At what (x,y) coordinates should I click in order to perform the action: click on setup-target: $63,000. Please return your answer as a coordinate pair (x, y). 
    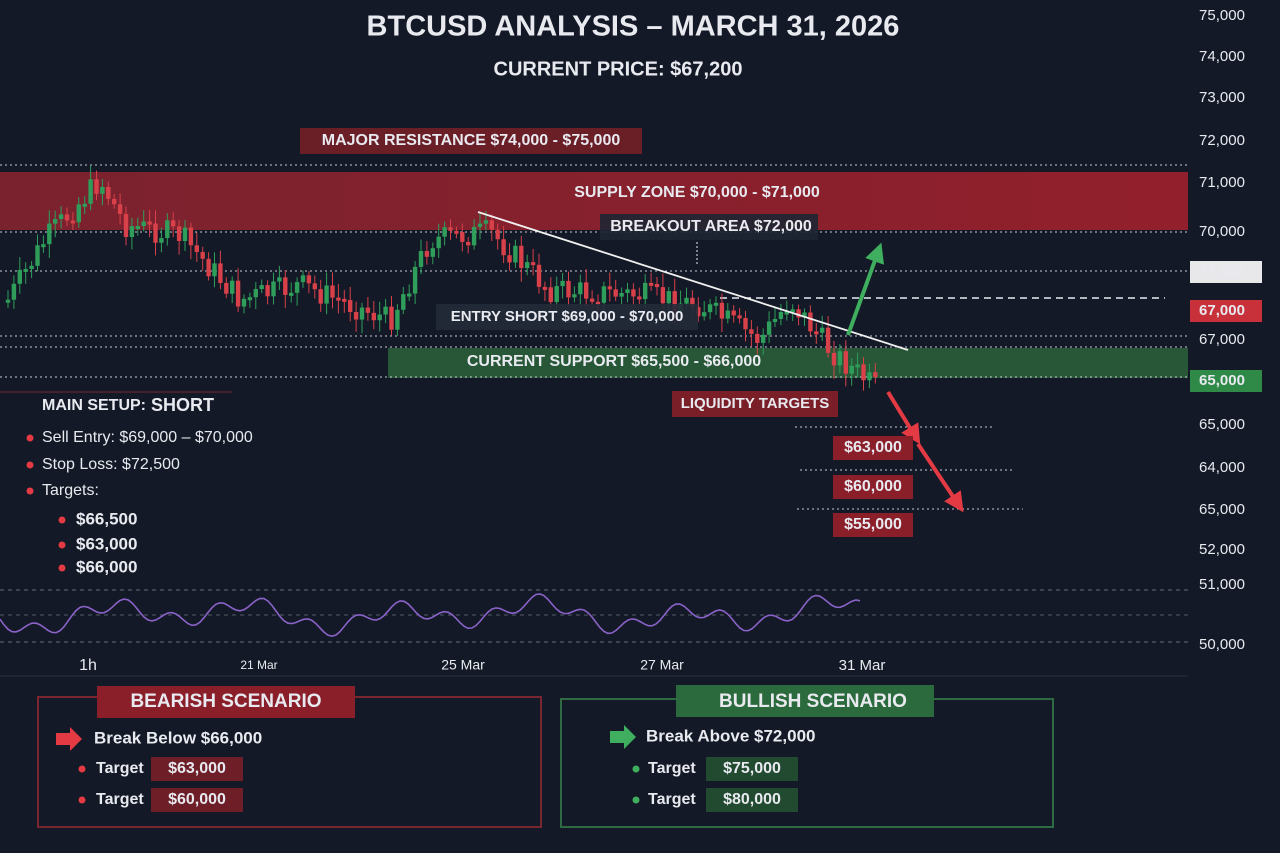
    Looking at the image, I should click on (106, 543).